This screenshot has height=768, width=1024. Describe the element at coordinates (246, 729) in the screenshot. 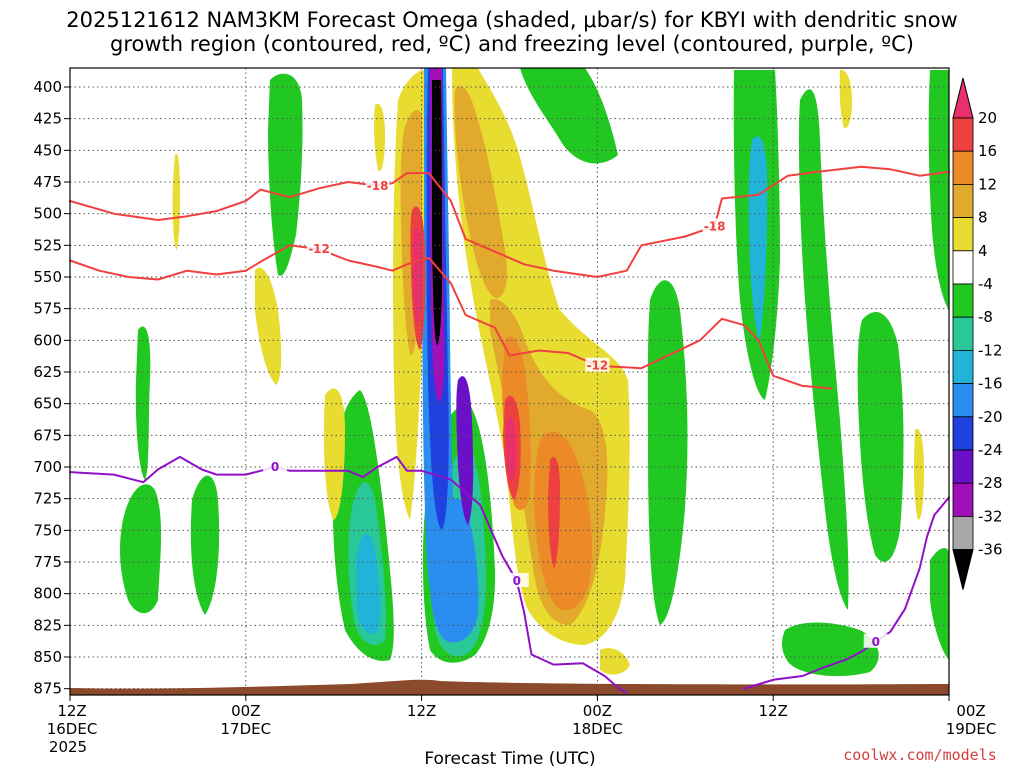

I see `x-tick-label: 17DEC` at that location.